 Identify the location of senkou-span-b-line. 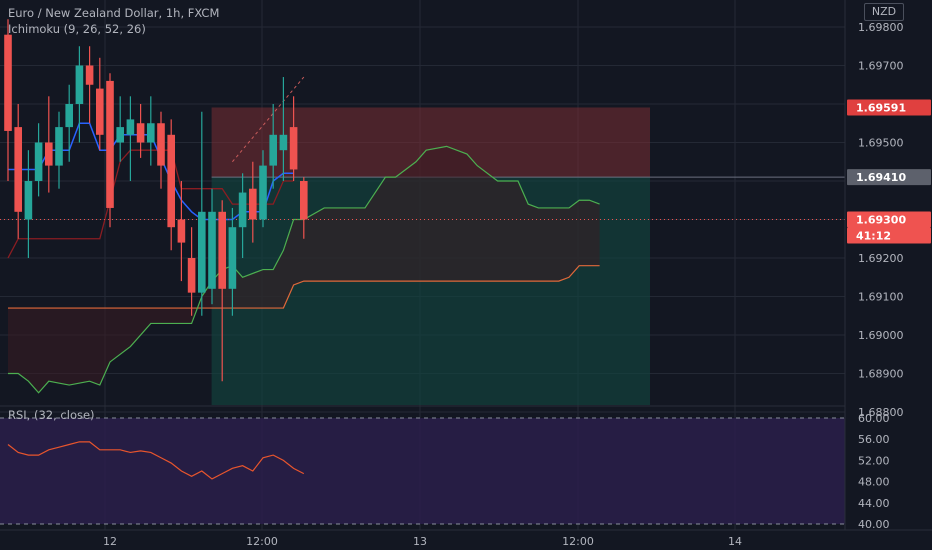
(304, 287).